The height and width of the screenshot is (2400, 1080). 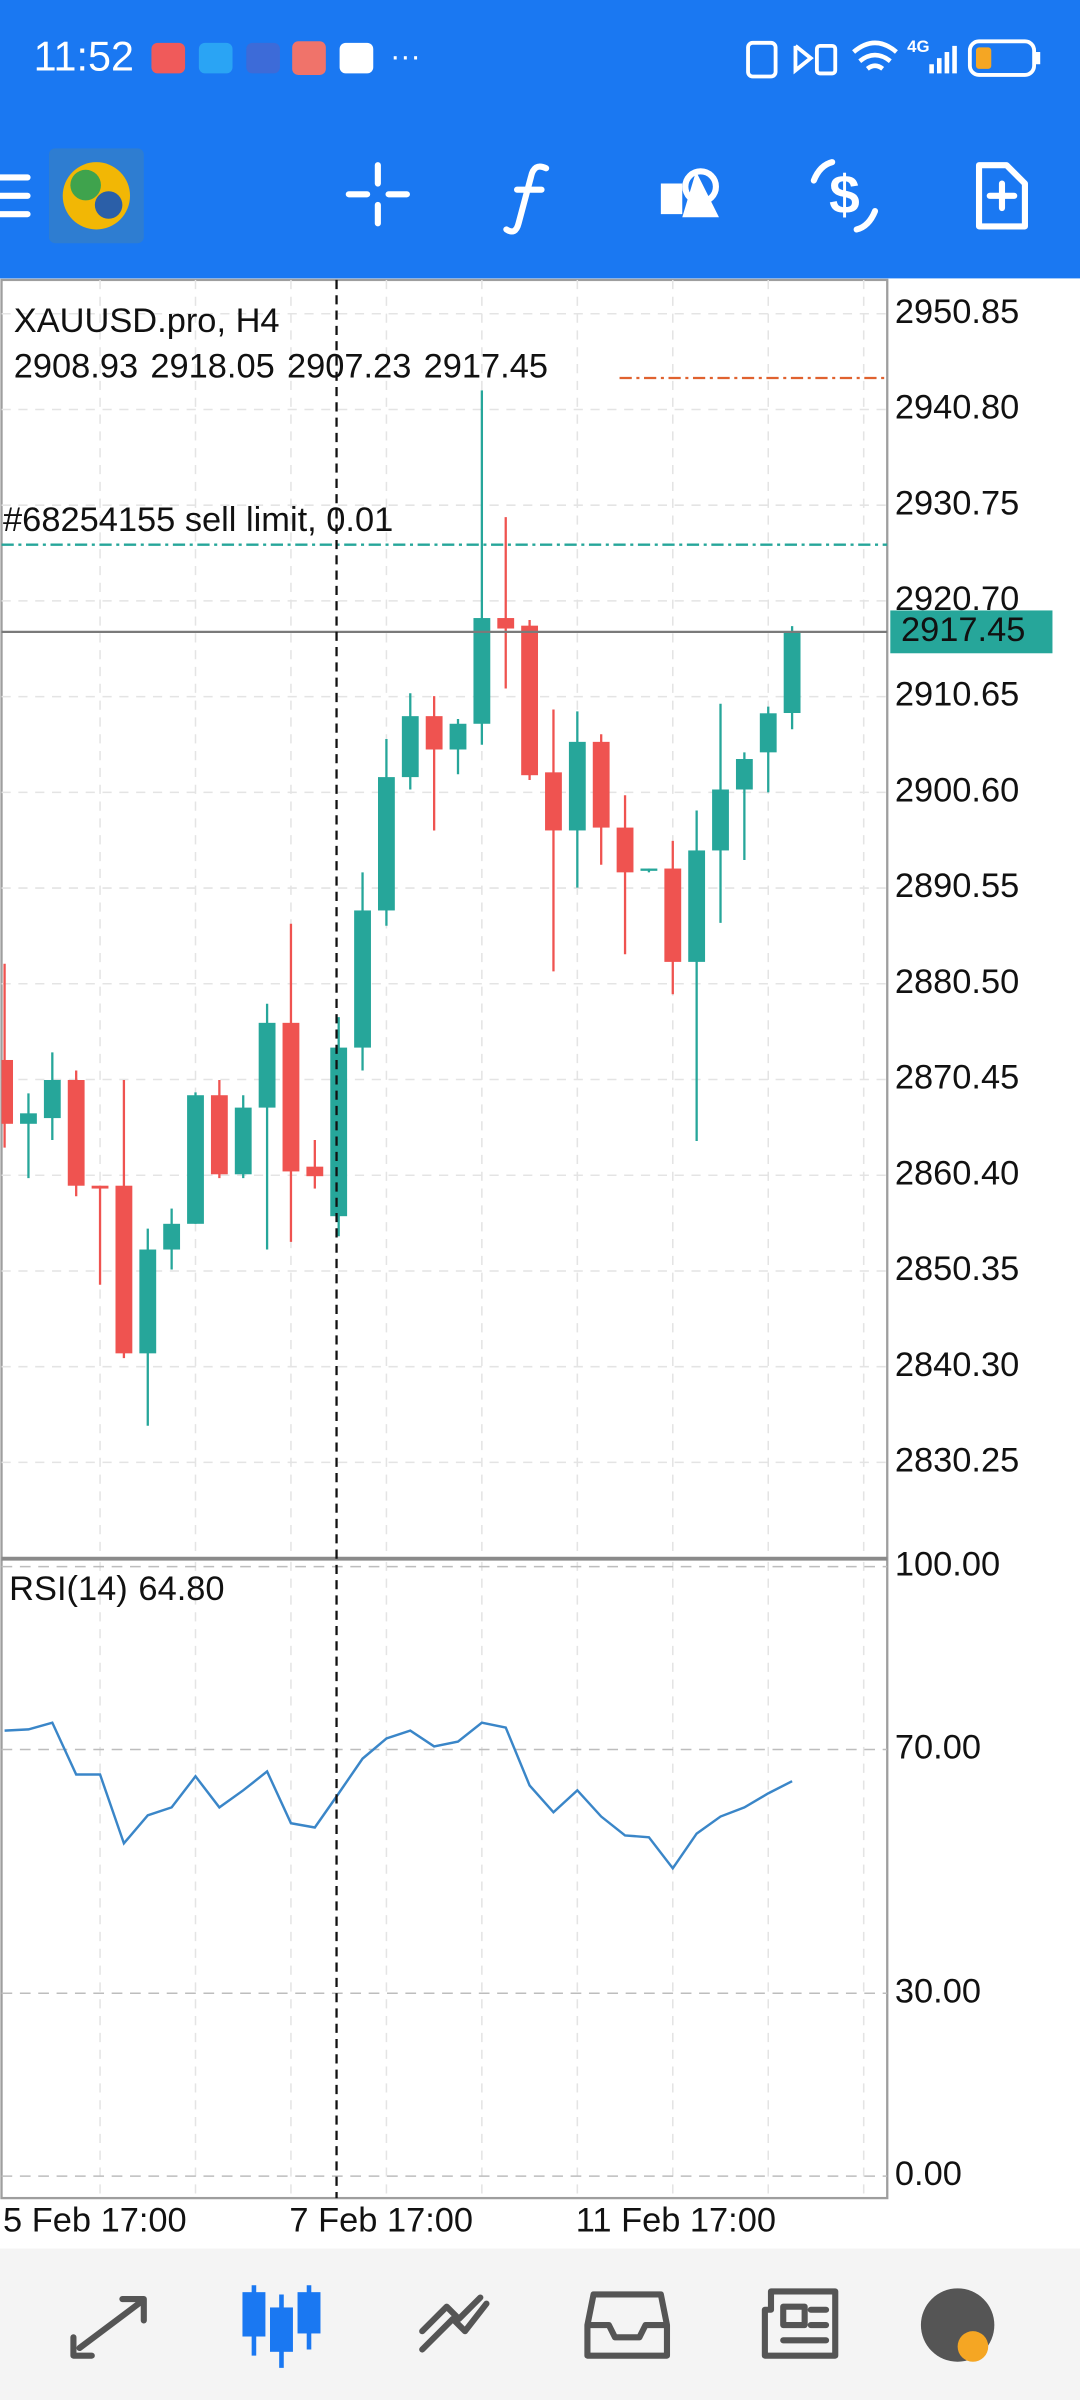 What do you see at coordinates (957, 1365) in the screenshot?
I see `y-tick-label: 2840.30` at bounding box center [957, 1365].